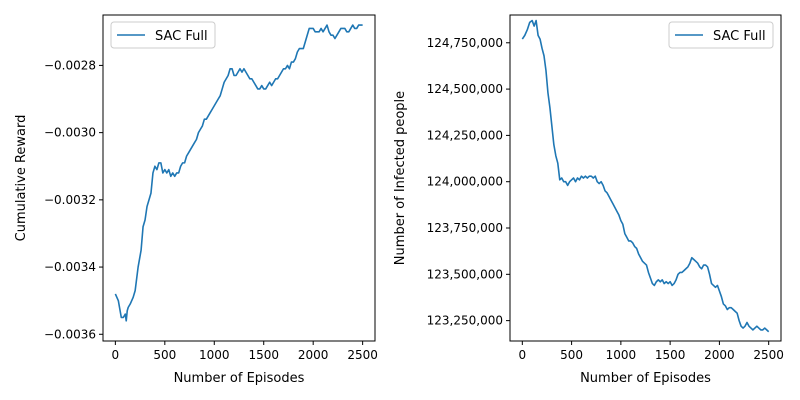 Image resolution: width=800 pixels, height=400 pixels. What do you see at coordinates (465, 135) in the screenshot?
I see `y-tick-label: 124,250,000` at bounding box center [465, 135].